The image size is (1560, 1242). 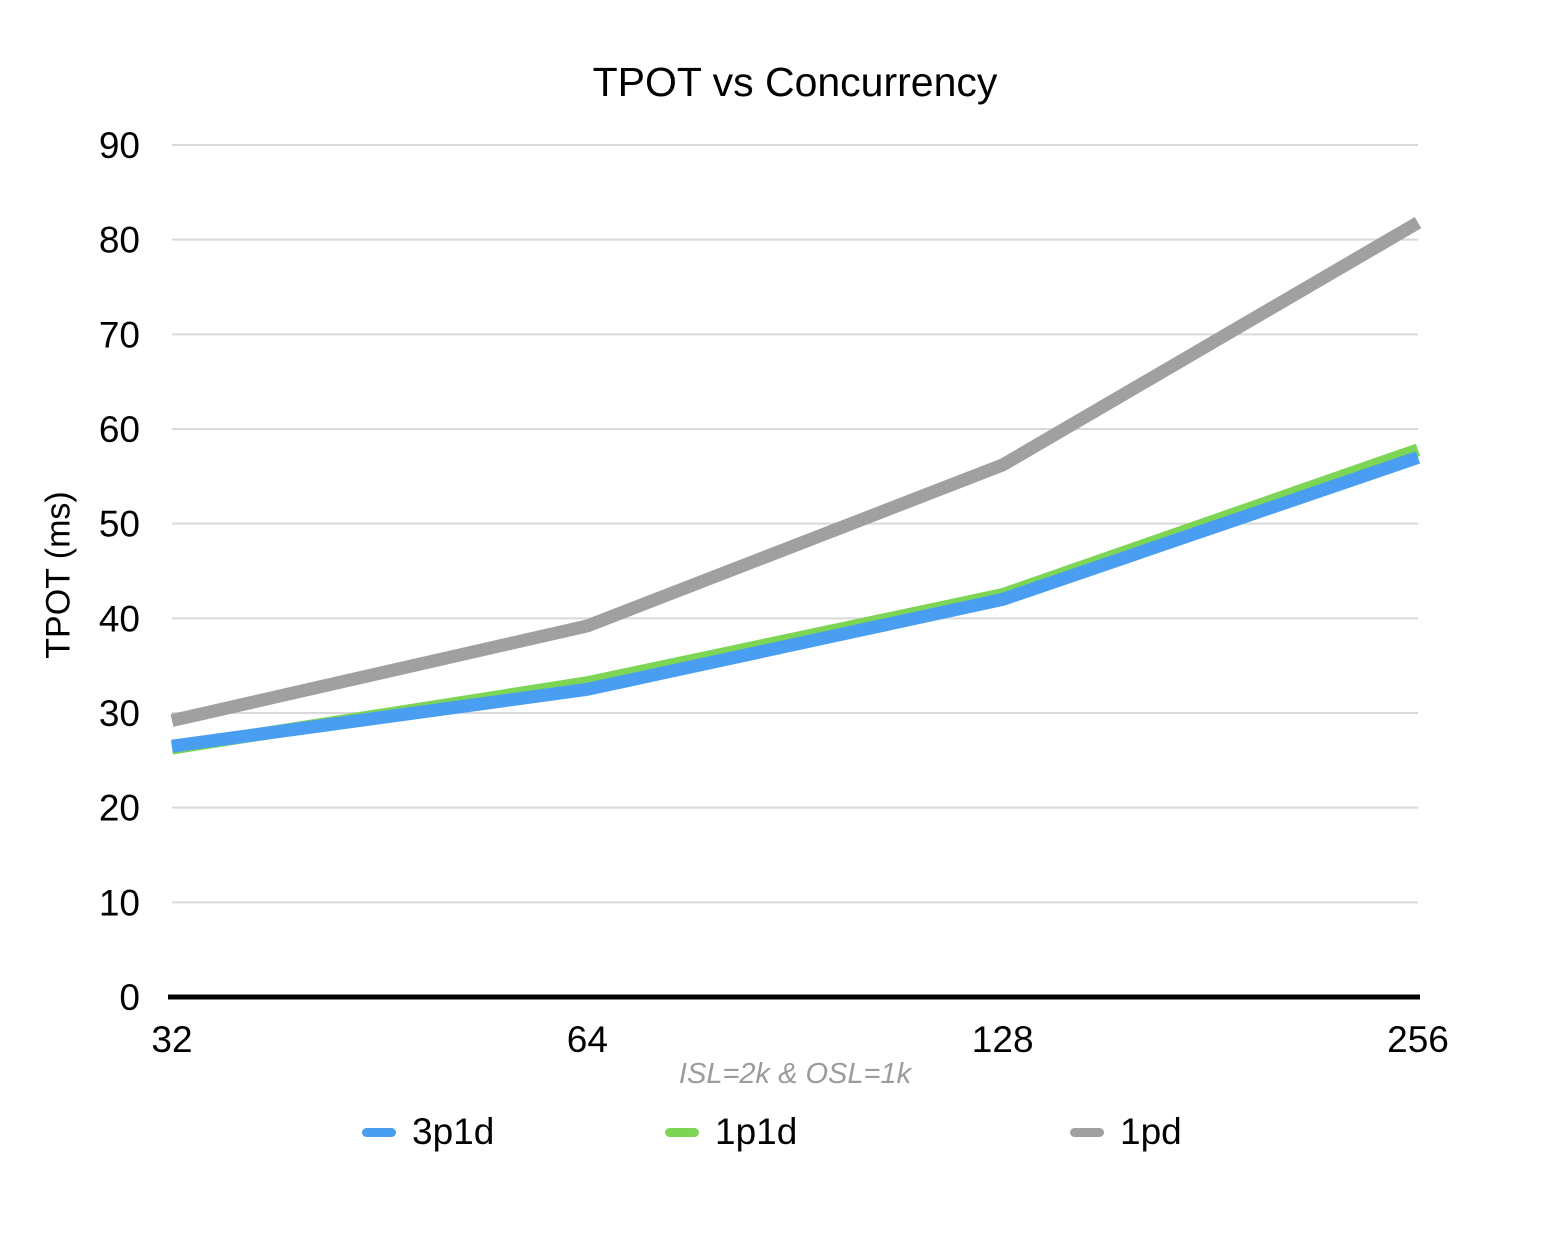 What do you see at coordinates (795, 1074) in the screenshot?
I see `x-axis-subtitle: ISL=2k & OSL=1k` at bounding box center [795, 1074].